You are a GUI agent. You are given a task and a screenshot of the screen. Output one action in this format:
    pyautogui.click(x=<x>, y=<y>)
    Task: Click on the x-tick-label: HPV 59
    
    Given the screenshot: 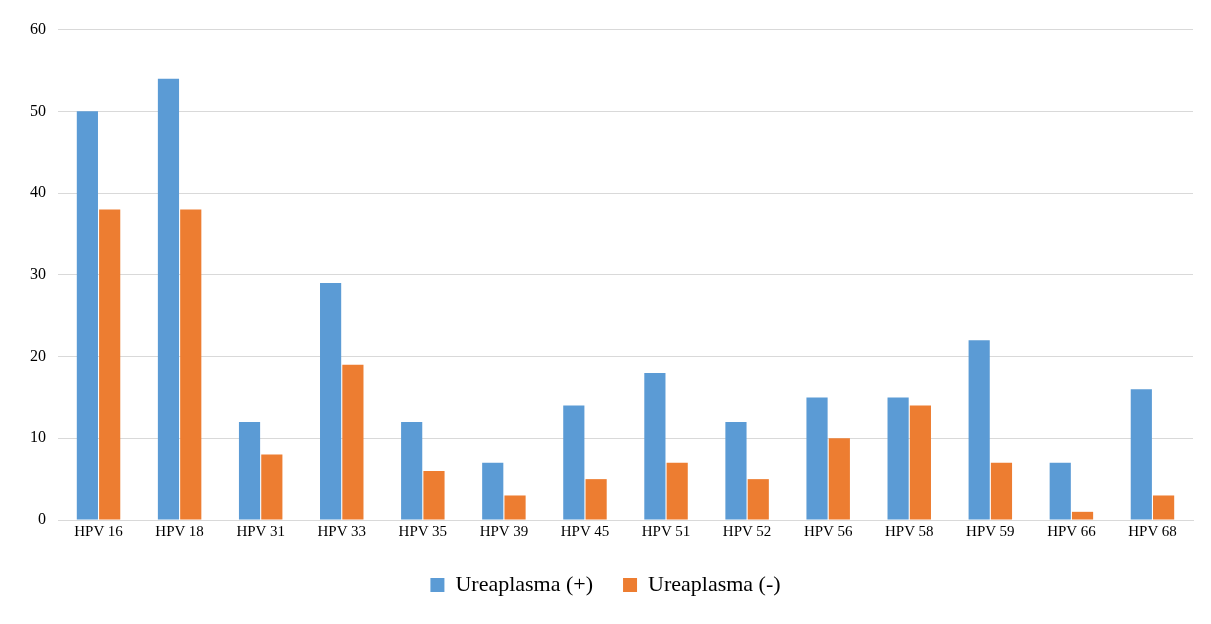 What is the action you would take?
    pyautogui.click(x=990, y=530)
    